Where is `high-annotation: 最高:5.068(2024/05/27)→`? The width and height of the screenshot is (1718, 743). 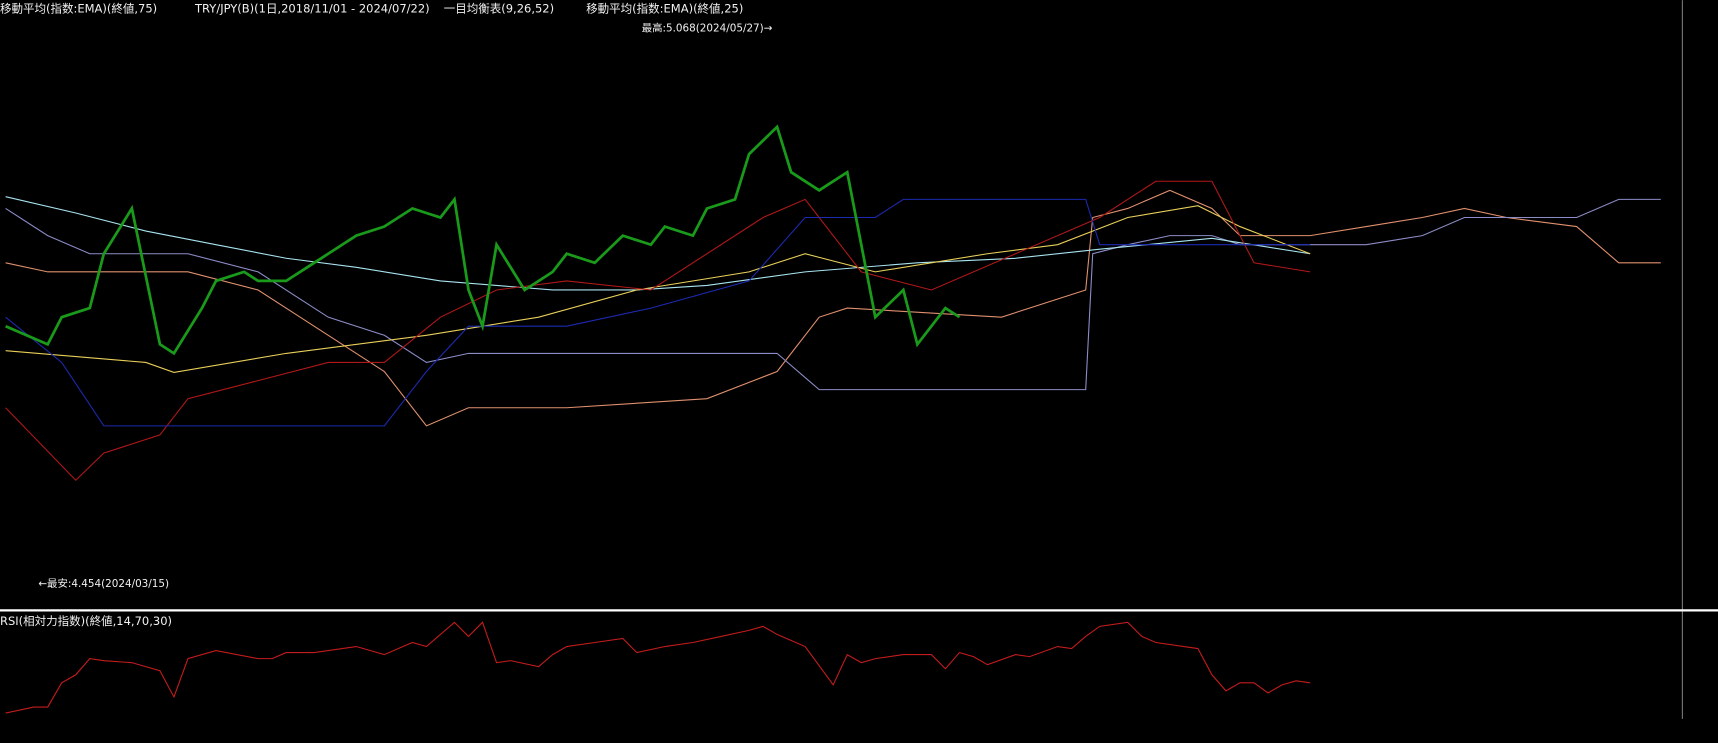
high-annotation: 最高:5.068(2024/05/27)→ is located at coordinates (707, 28).